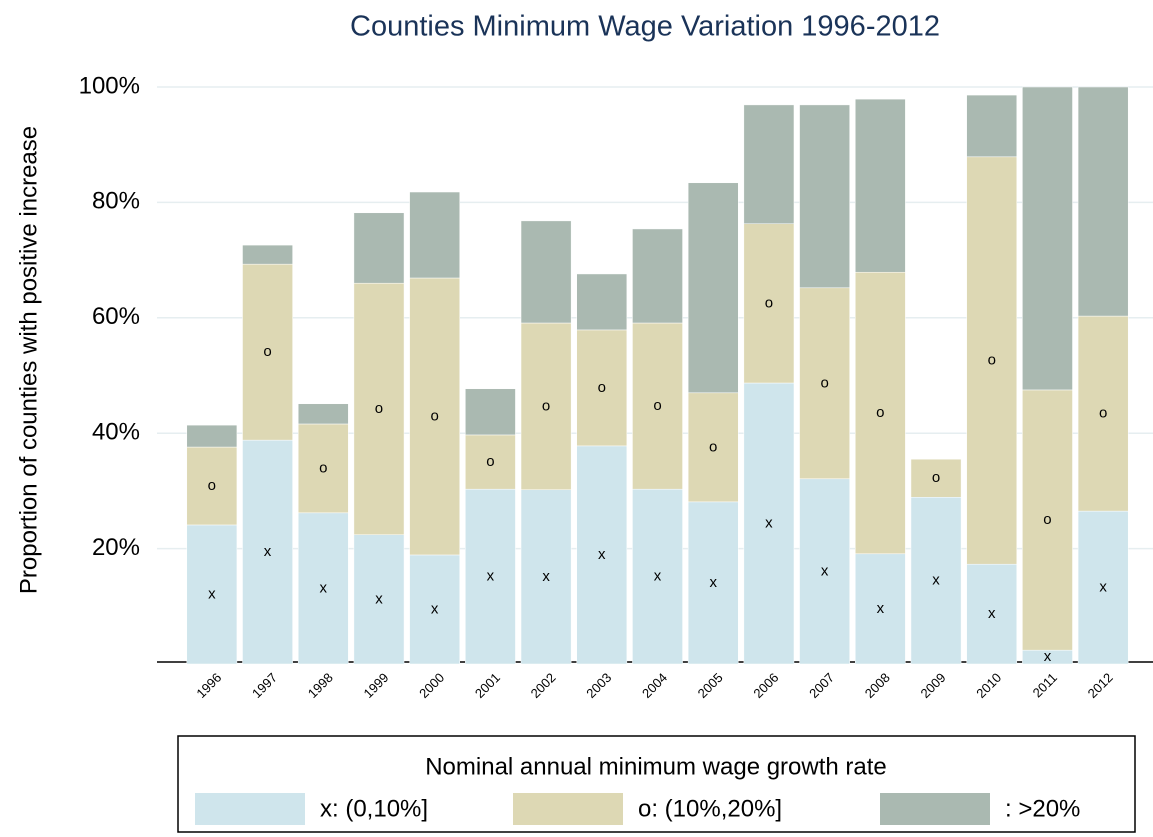  What do you see at coordinates (656, 766) in the screenshot?
I see `legend-title: Nominal annual minimum wage growth rate` at bounding box center [656, 766].